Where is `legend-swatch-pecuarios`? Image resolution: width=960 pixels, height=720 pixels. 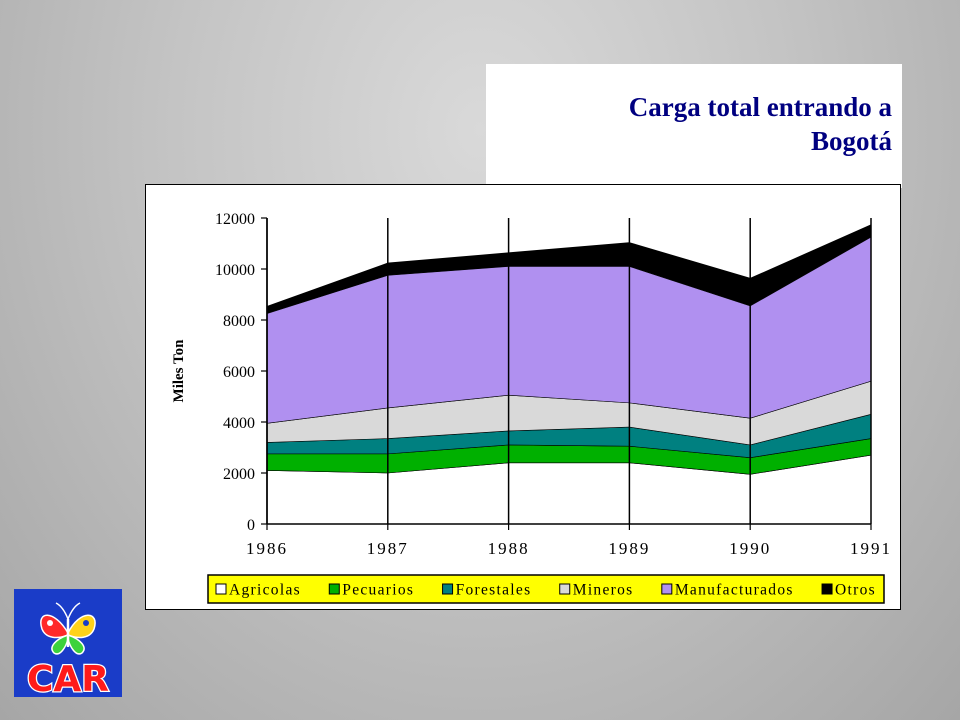
legend-swatch-pecuarios is located at coordinates (334, 589).